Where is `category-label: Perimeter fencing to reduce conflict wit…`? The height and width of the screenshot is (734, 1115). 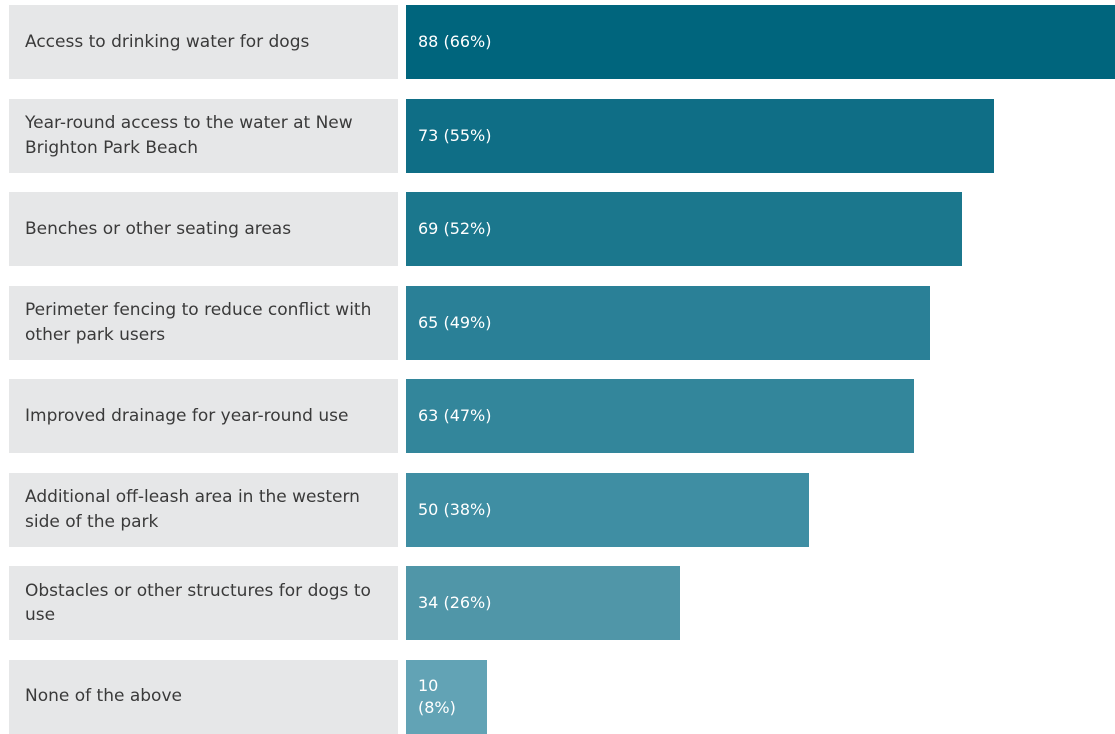 category-label: Perimeter fencing to reduce conflict wit… is located at coordinates (203, 322).